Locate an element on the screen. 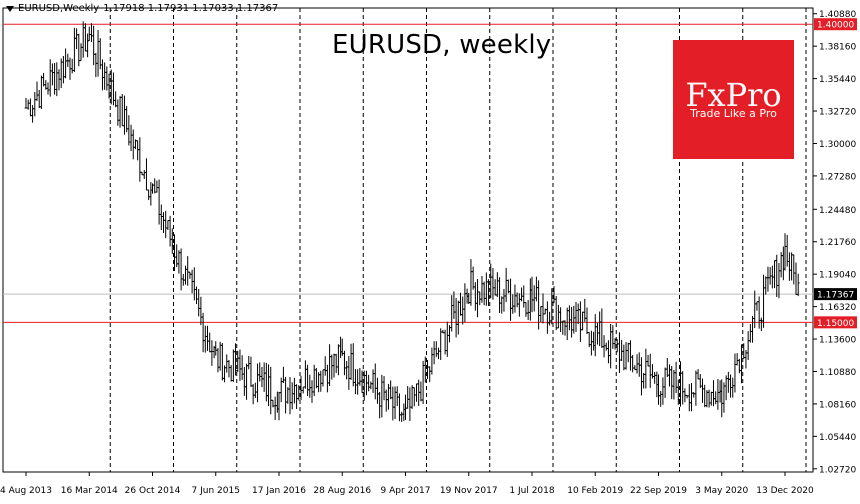 This screenshot has width=860, height=504. y-tick-label: 1.19040 is located at coordinates (837, 276).